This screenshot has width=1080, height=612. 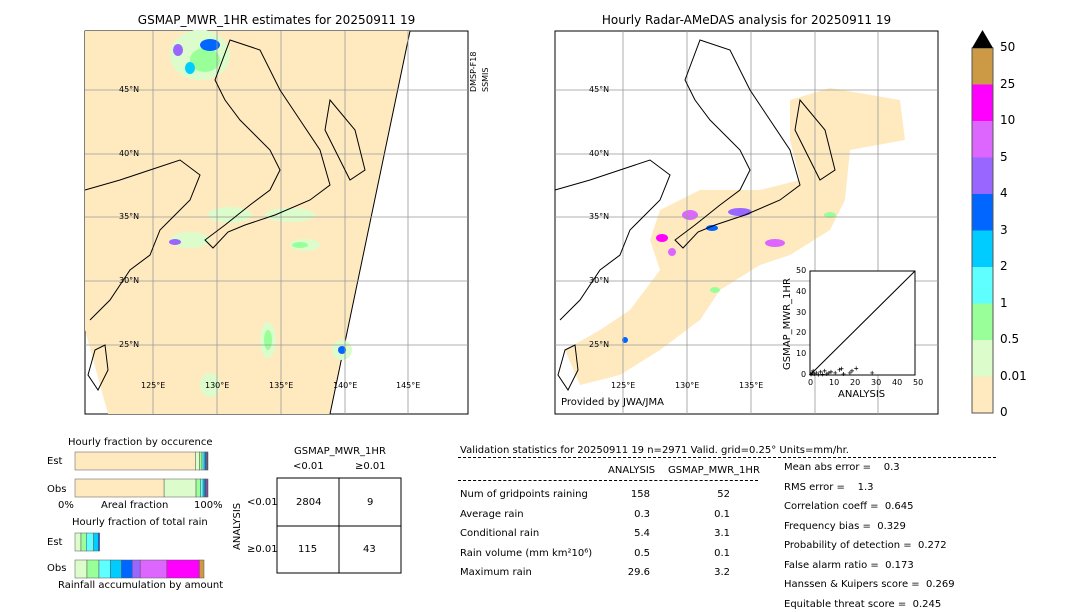 I want to click on stats-row-label: Maximum rain, so click(x=496, y=572).